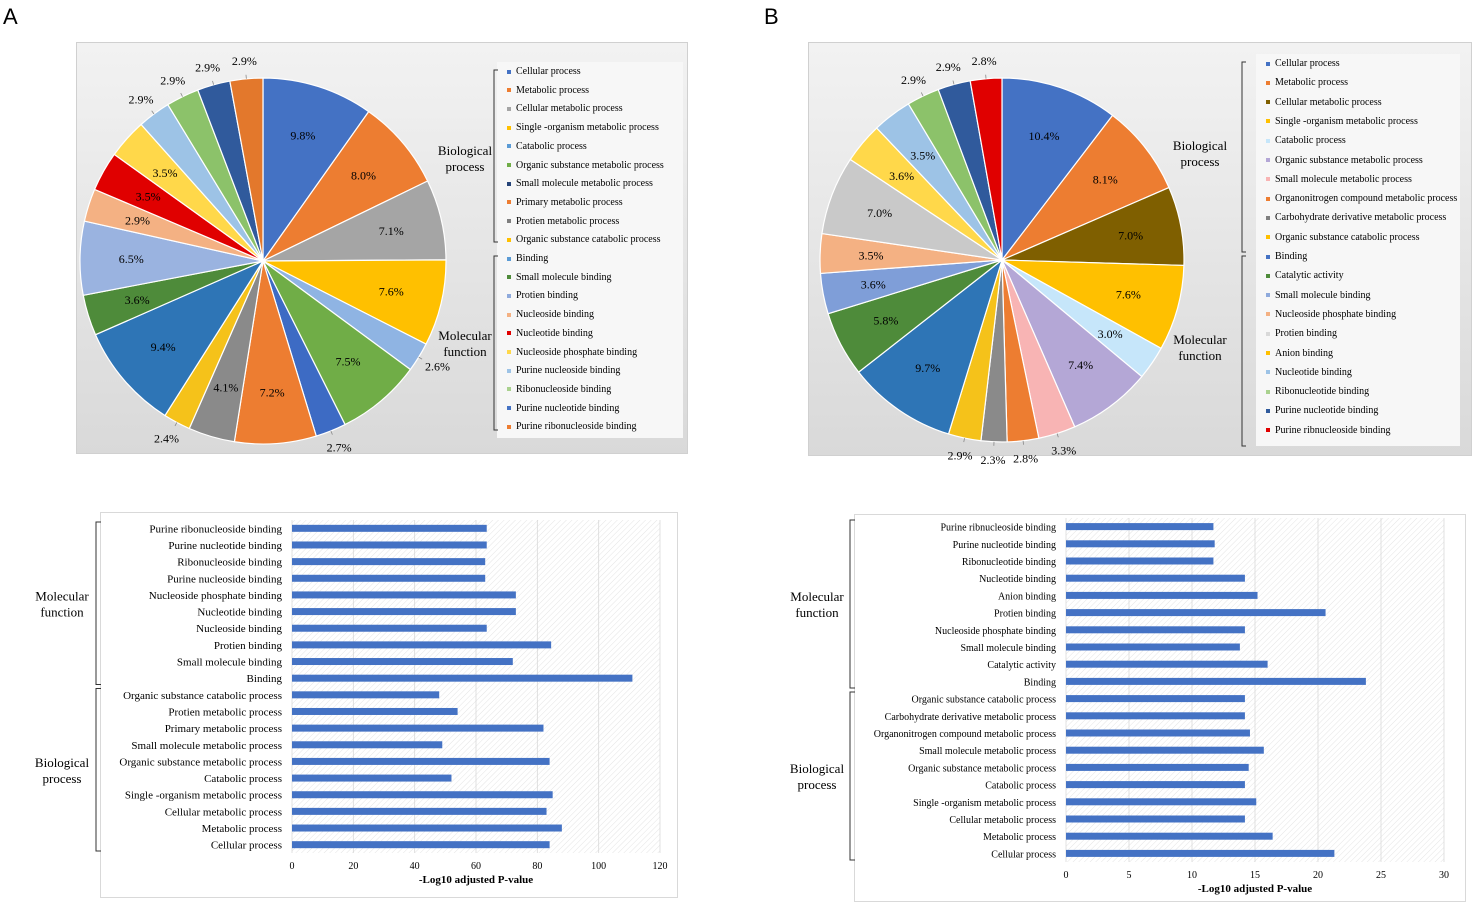 This screenshot has height=904, width=1473. I want to click on bar-b-category-label-14: Small molecule metabolic process, so click(987, 751).